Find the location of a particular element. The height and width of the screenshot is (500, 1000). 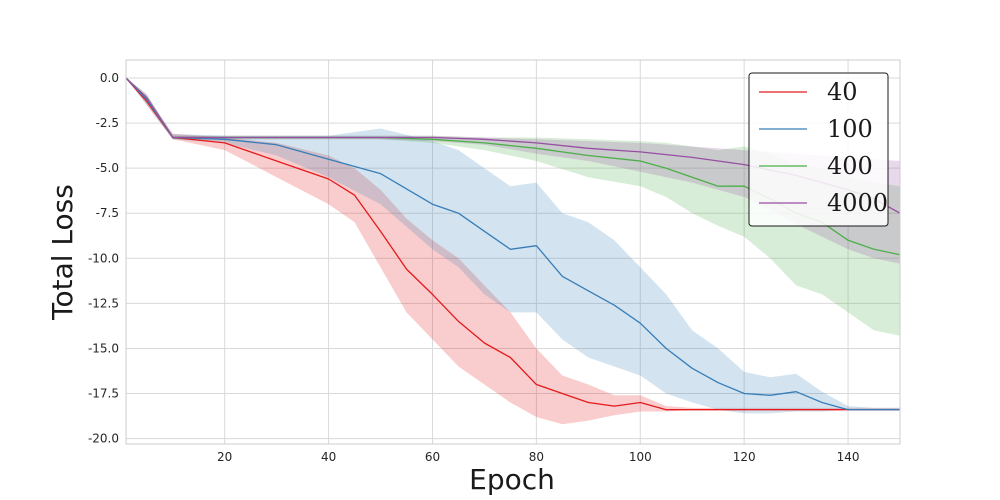

y-tick-label: 0.0 is located at coordinates (109, 78).